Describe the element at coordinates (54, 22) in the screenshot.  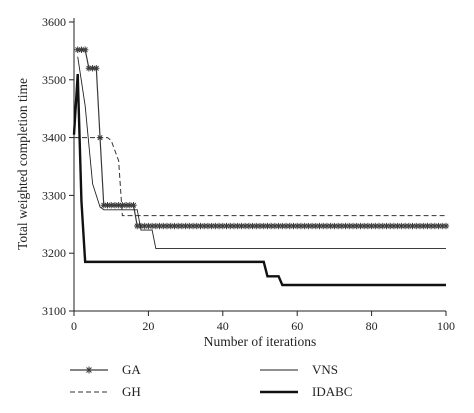
I see `y-tick-label: 3600` at that location.